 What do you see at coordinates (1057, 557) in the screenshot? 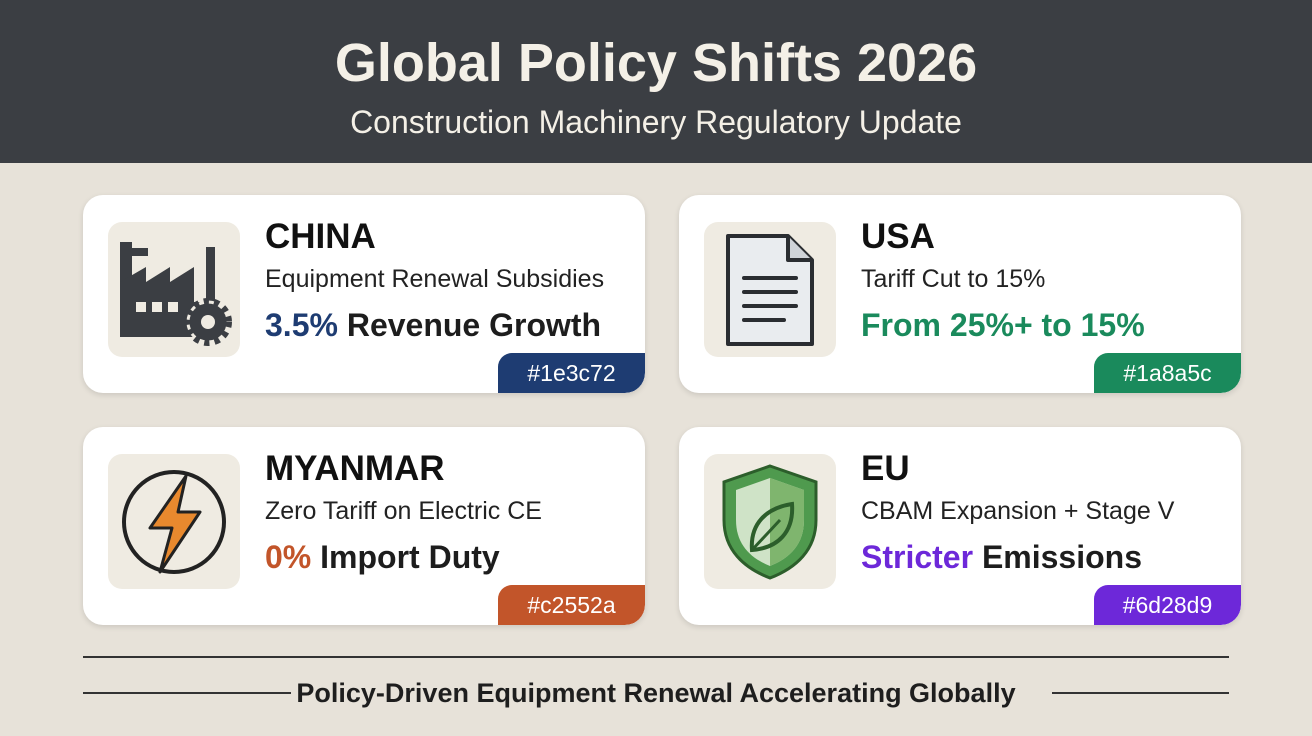
I see `highlight-rest: Emissions` at bounding box center [1057, 557].